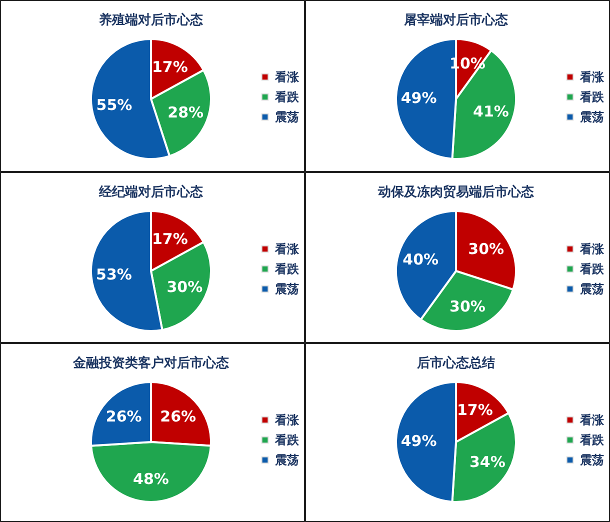 This screenshot has height=522, width=610. What do you see at coordinates (491, 111) in the screenshot?
I see `data-label: 41%` at bounding box center [491, 111].